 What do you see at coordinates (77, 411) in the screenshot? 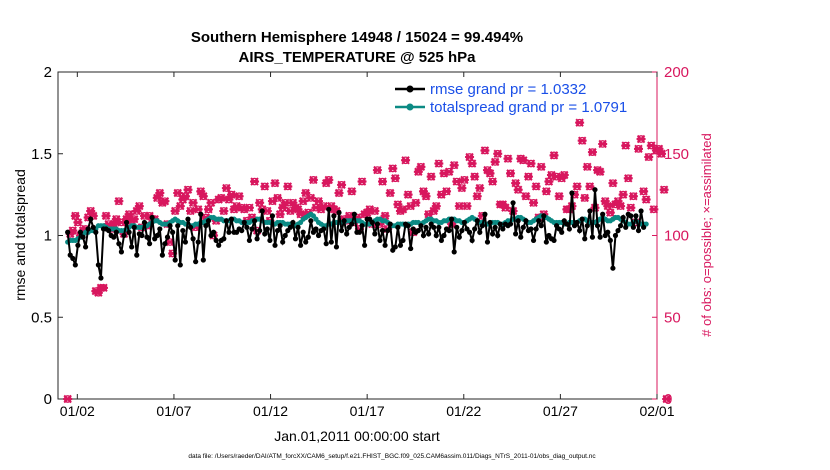
I see `x-tick-label: 01/02` at bounding box center [77, 411].